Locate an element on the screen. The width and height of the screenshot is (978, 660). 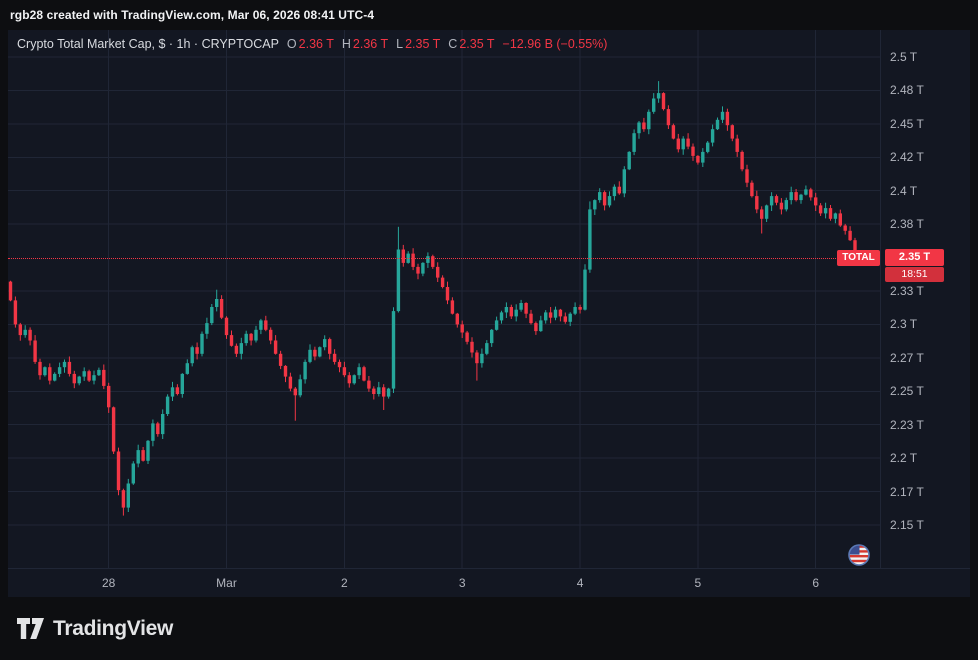
footer-bar: TradingView is located at coordinates (489, 628).